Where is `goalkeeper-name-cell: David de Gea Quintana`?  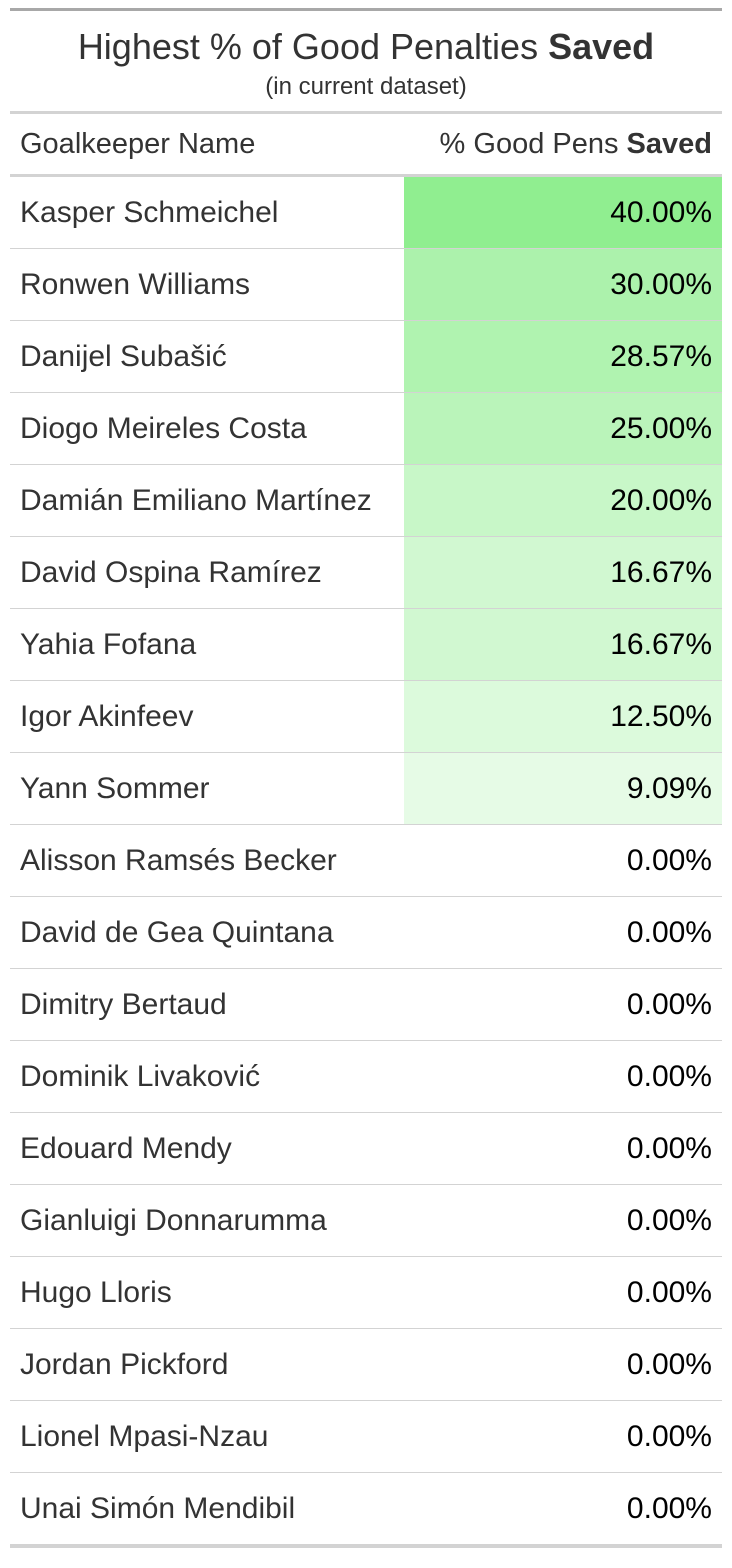
goalkeeper-name-cell: David de Gea Quintana is located at coordinates (177, 932).